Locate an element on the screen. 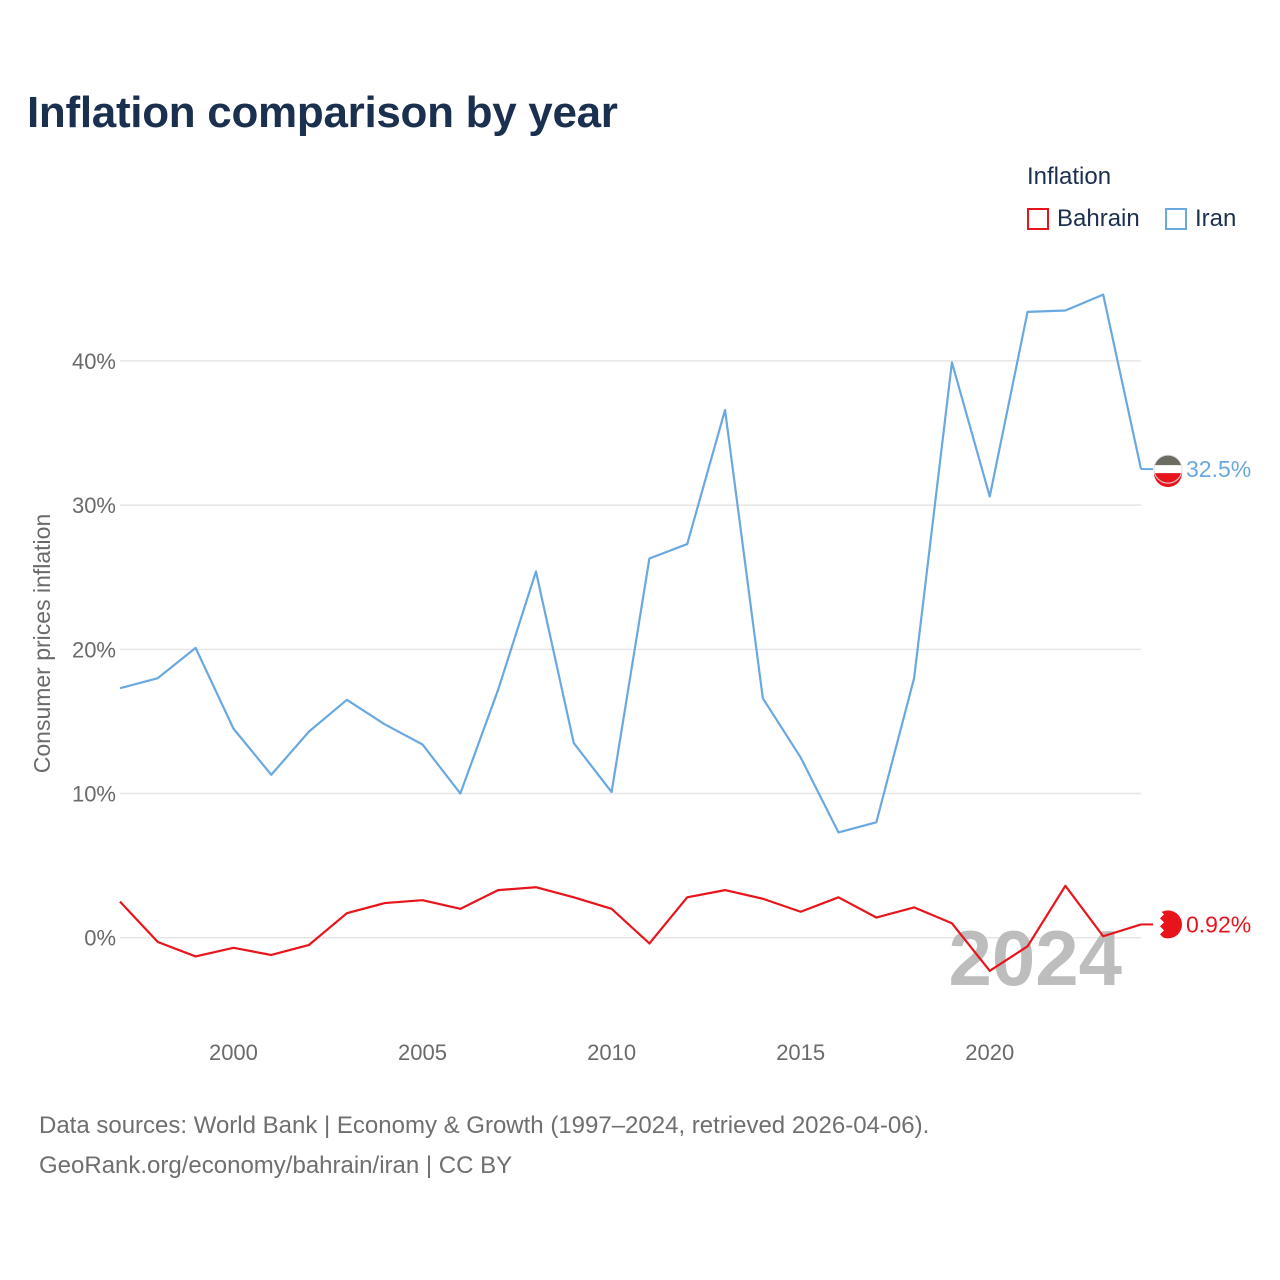 This screenshot has width=1280, height=1280. y-axis-label: Consumer prices inflation is located at coordinates (42, 644).